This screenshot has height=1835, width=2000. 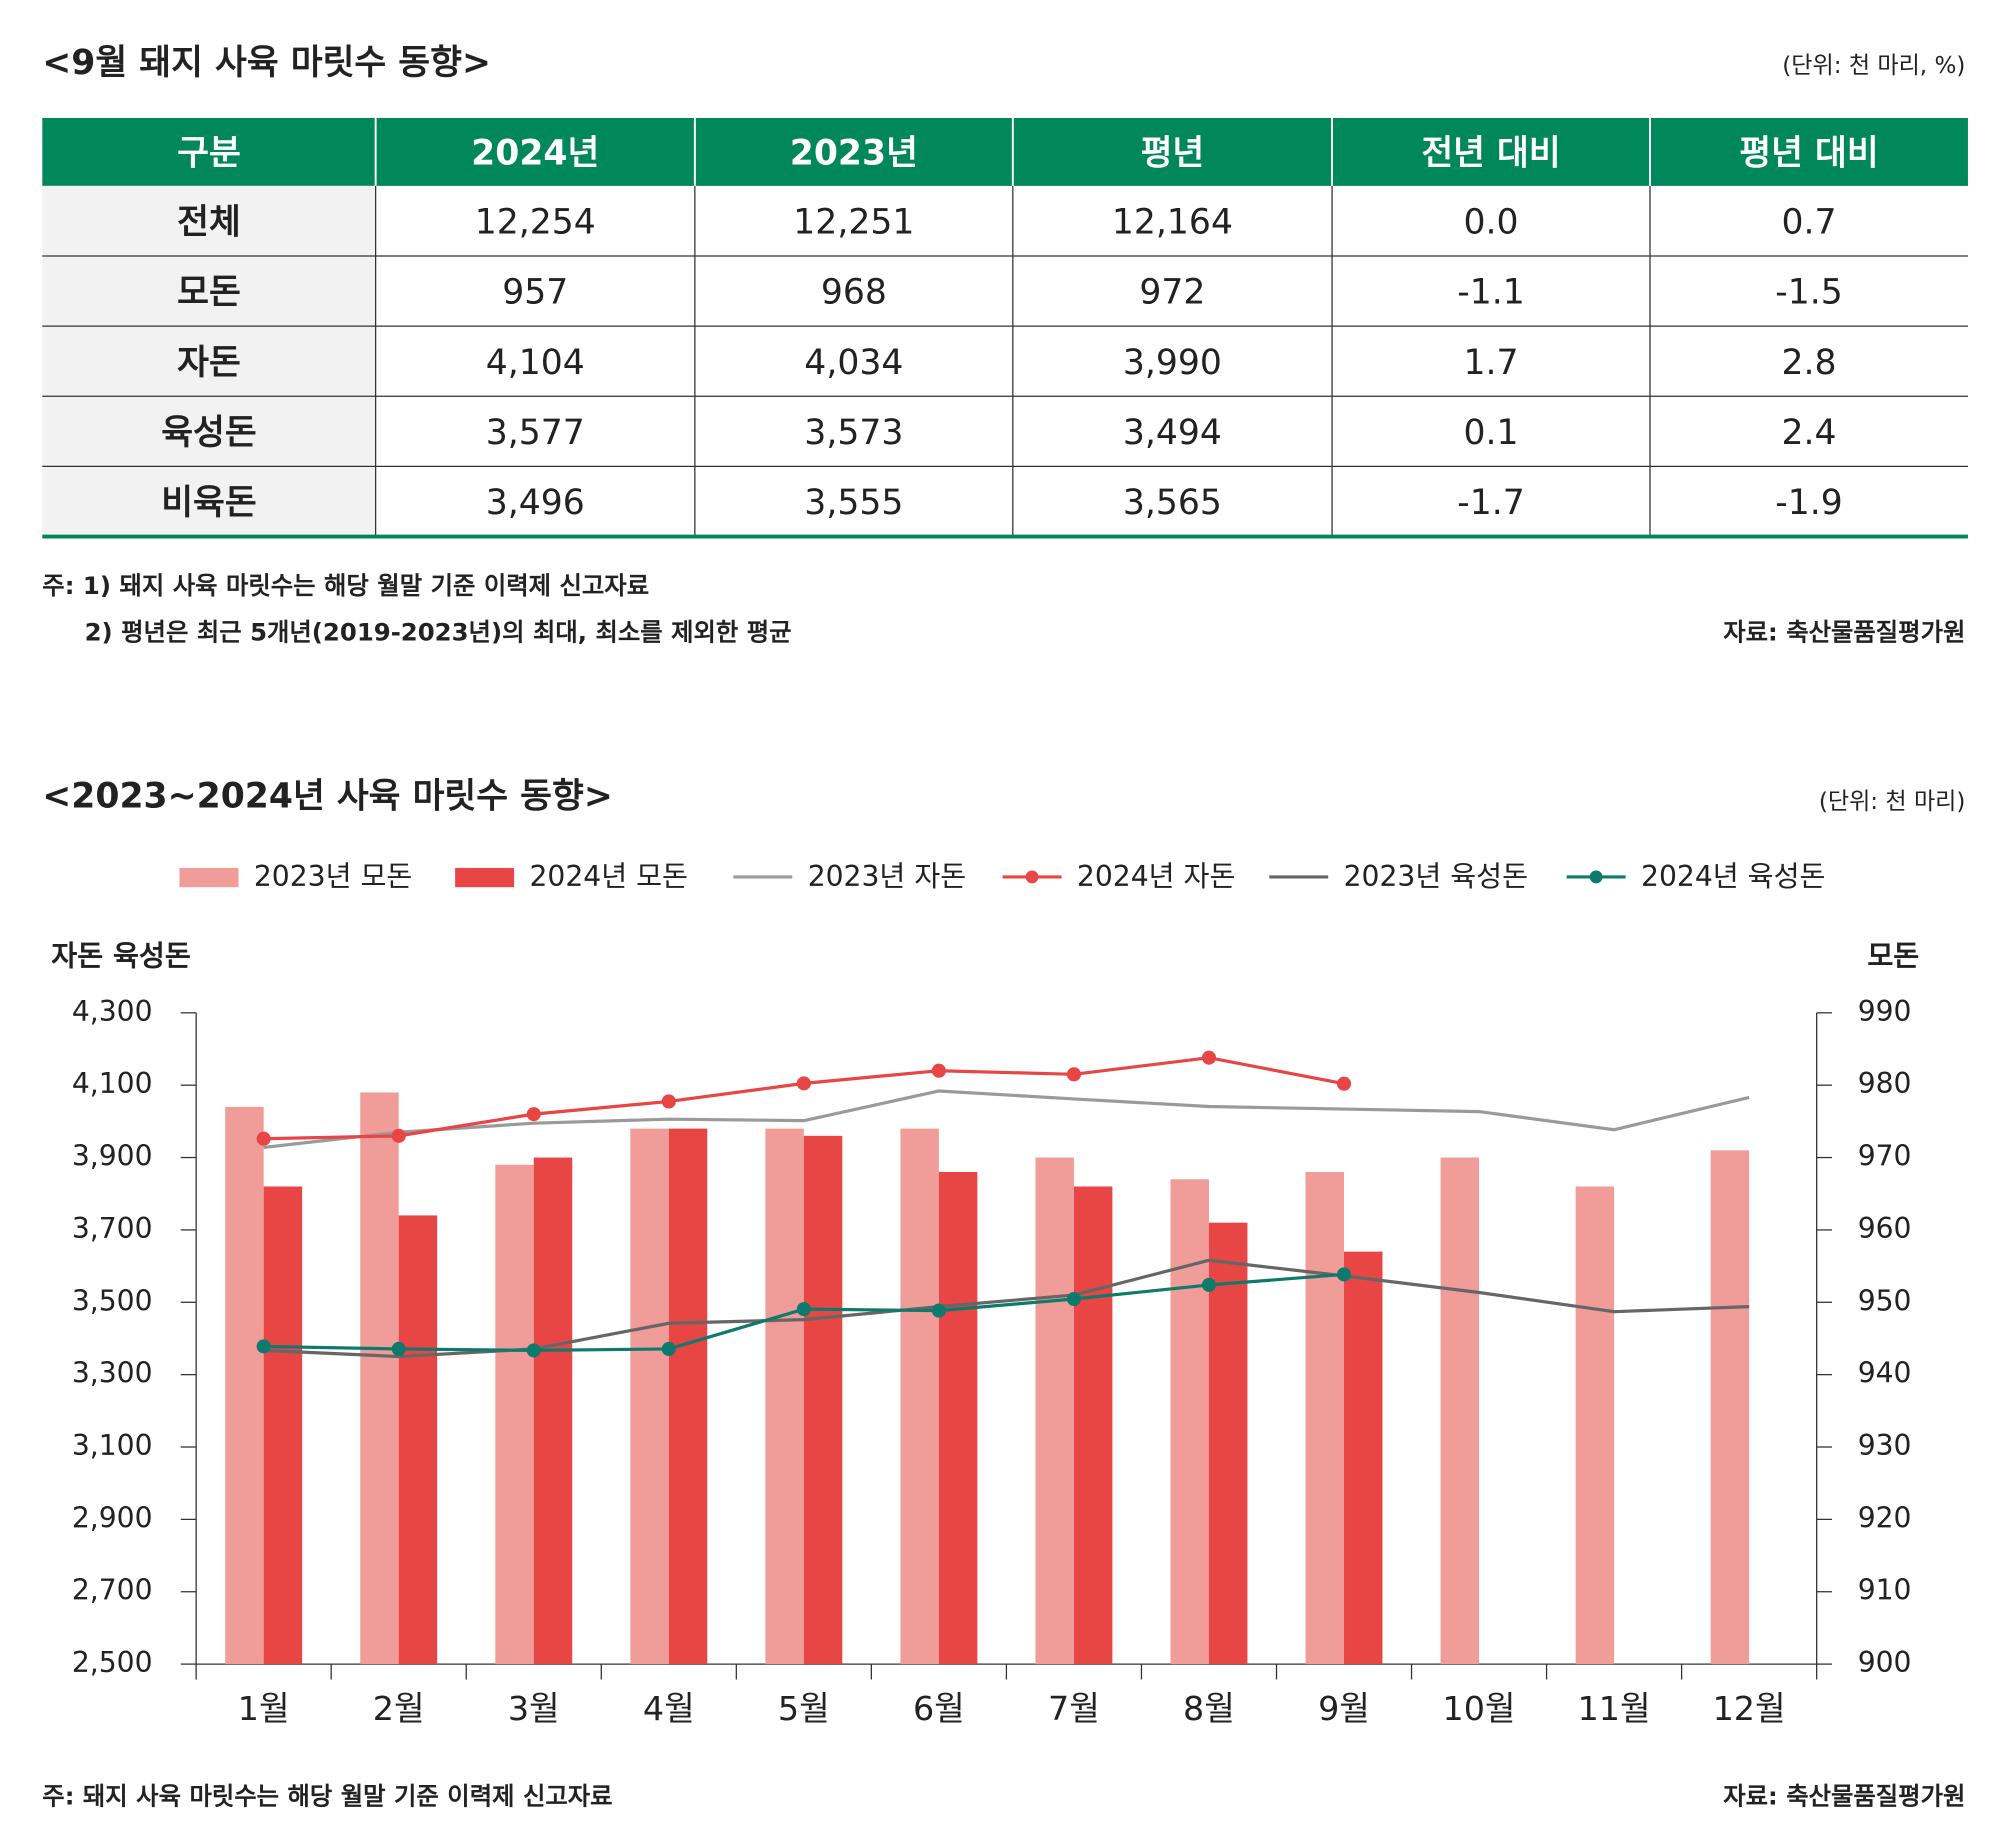 I want to click on y-tick-label: 3,700, so click(x=112, y=1228).